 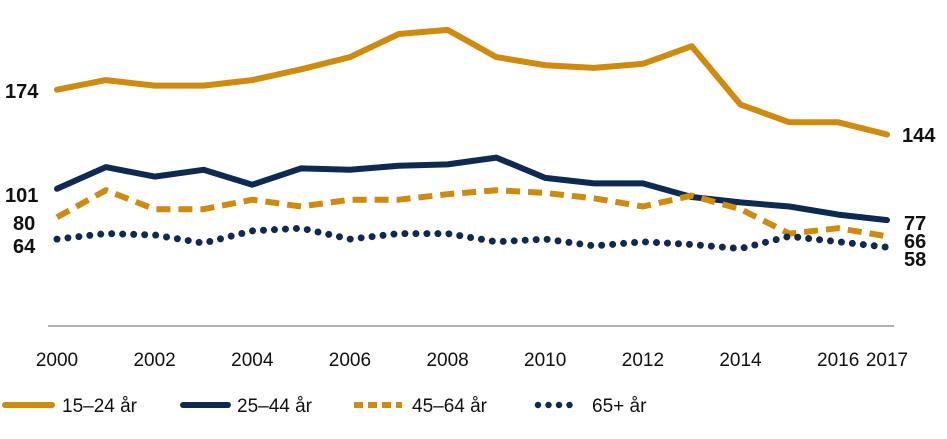 What do you see at coordinates (324, 406) in the screenshot?
I see `legend: 15–24 år 25–44 år 45–64 år 65+ år` at bounding box center [324, 406].